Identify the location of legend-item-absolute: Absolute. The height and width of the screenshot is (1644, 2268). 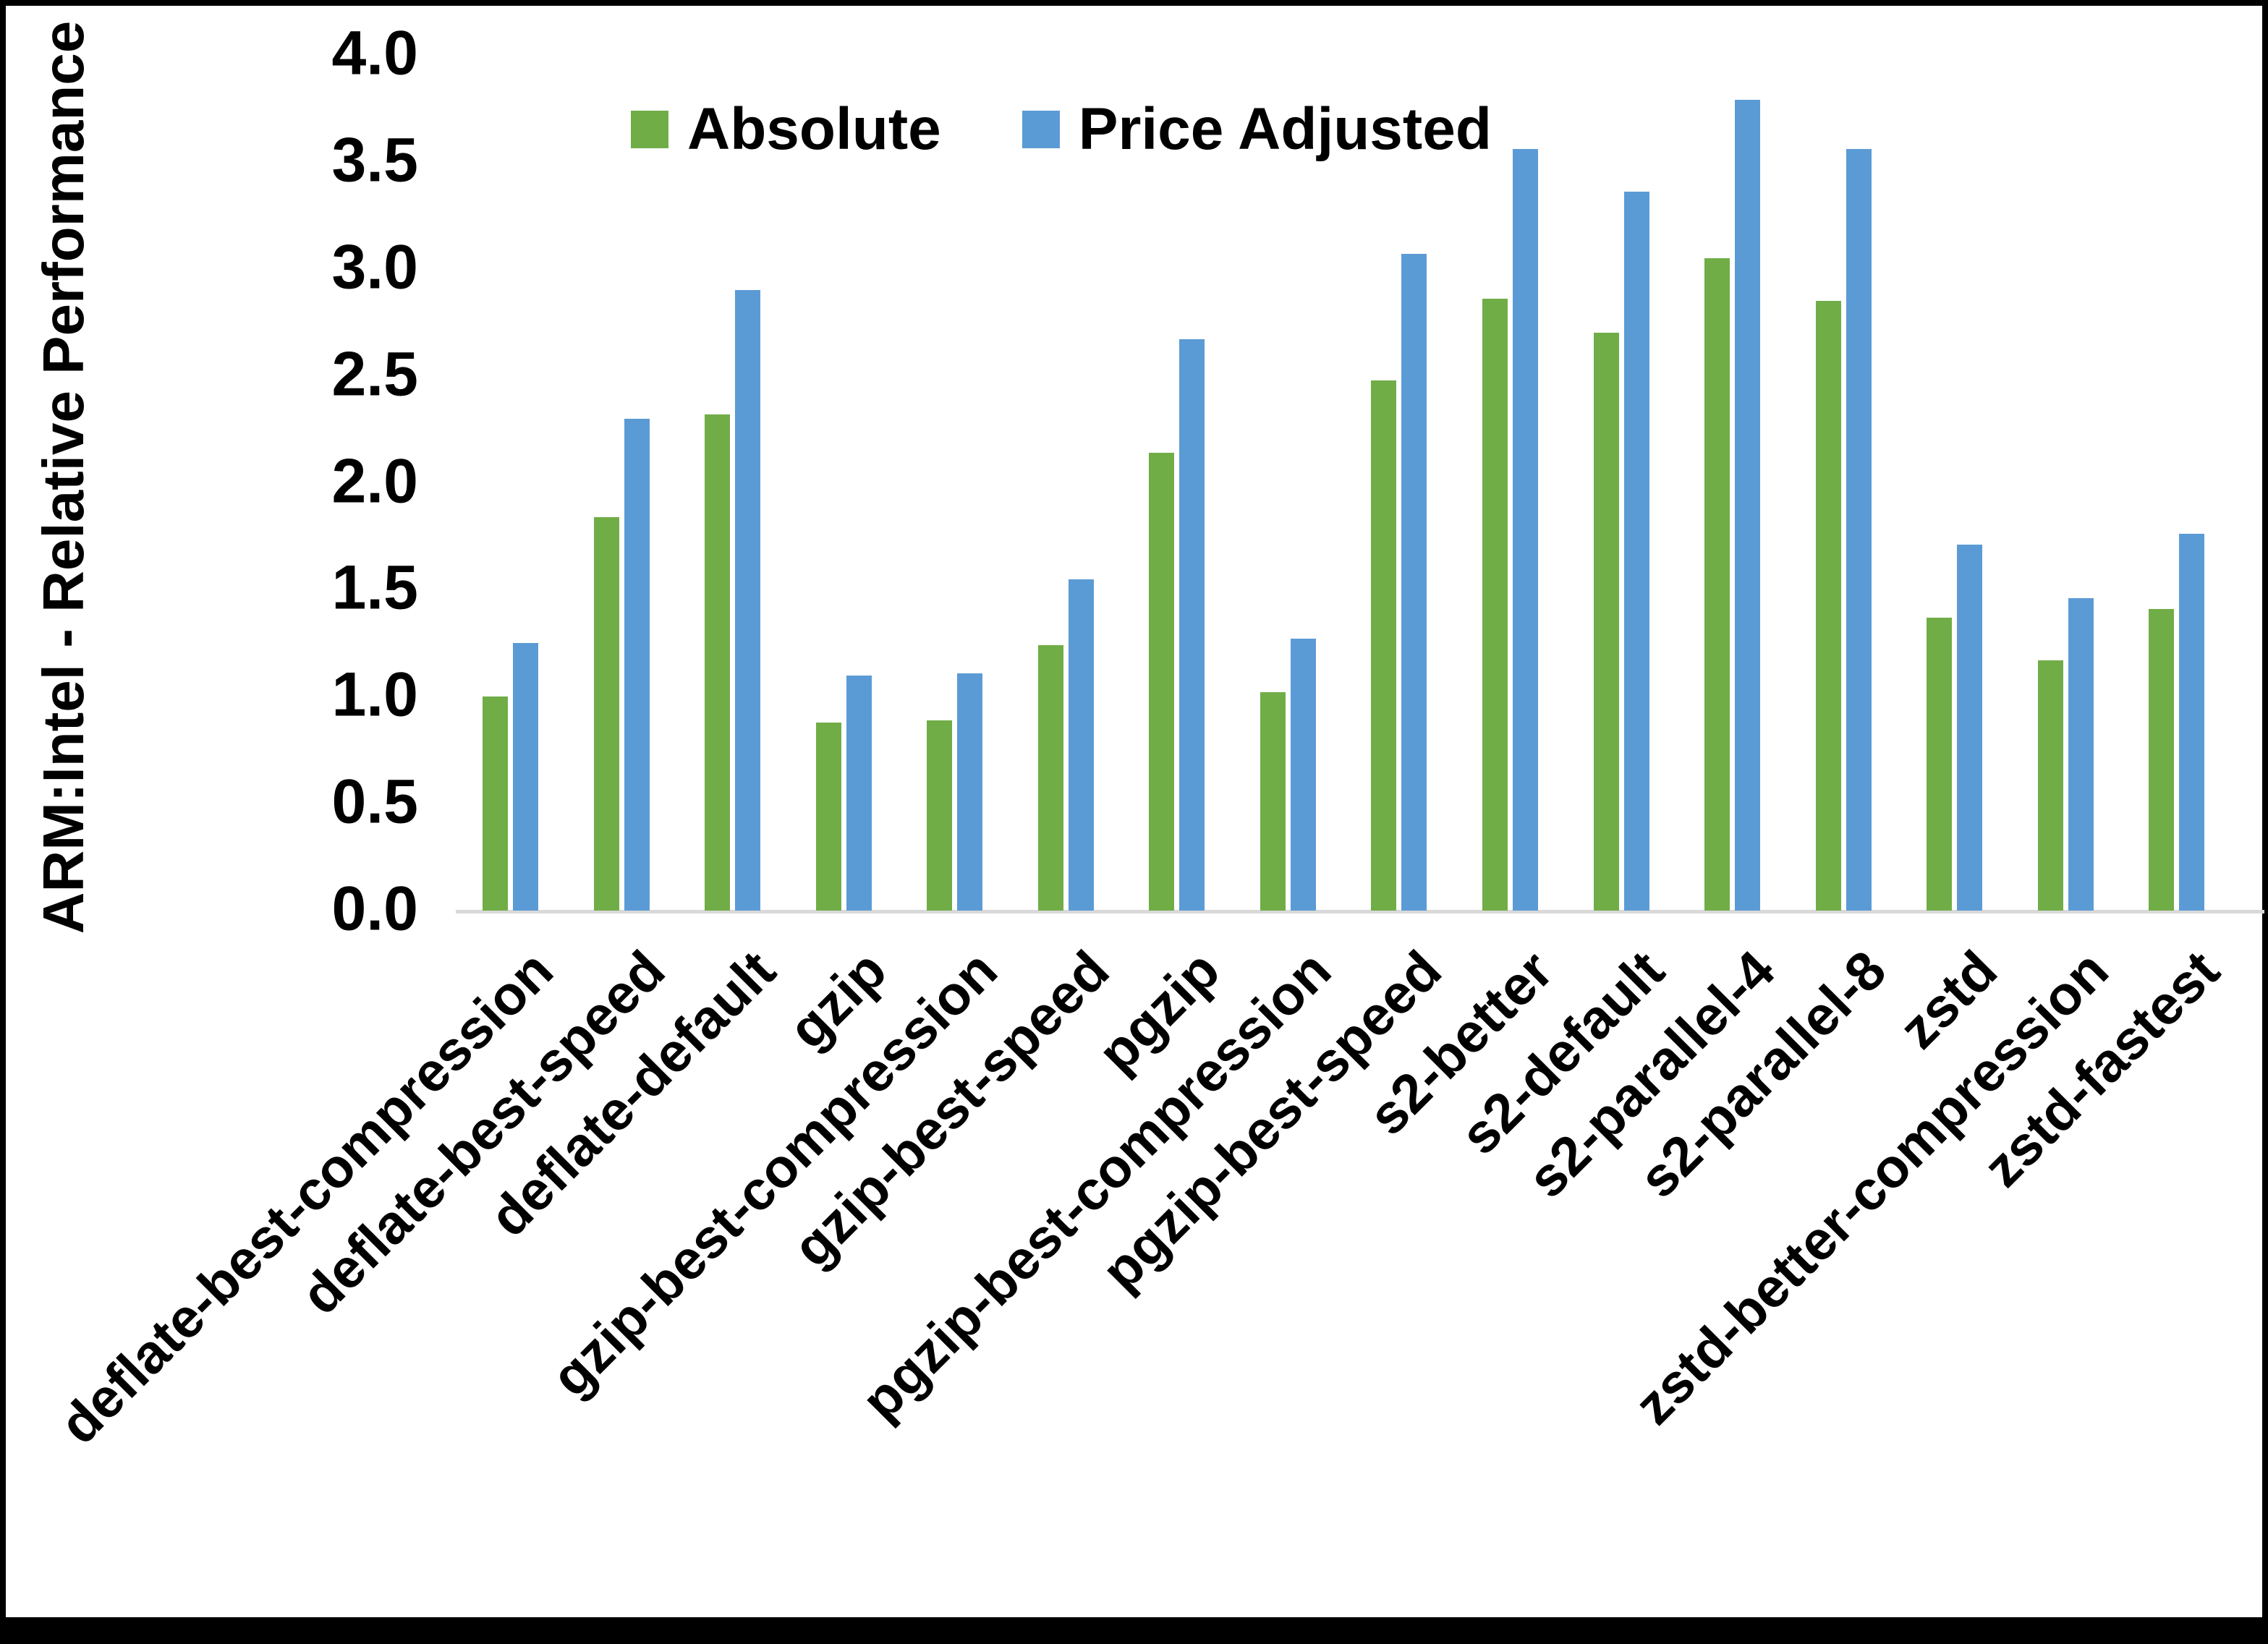
(786, 129).